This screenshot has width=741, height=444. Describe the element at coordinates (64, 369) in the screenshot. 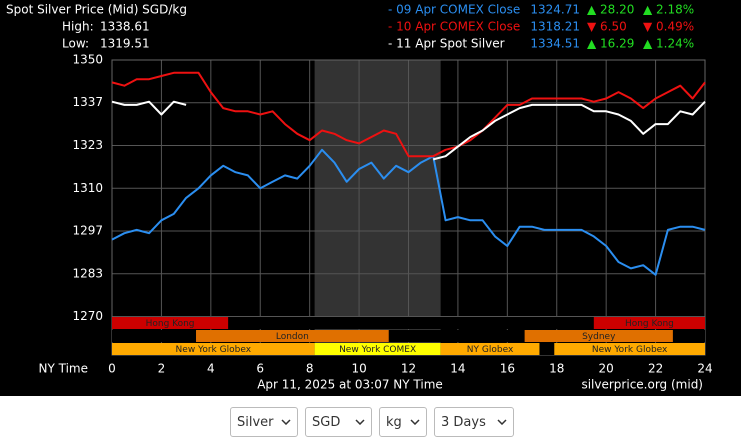

I see `x-axis-label: NY Time` at that location.